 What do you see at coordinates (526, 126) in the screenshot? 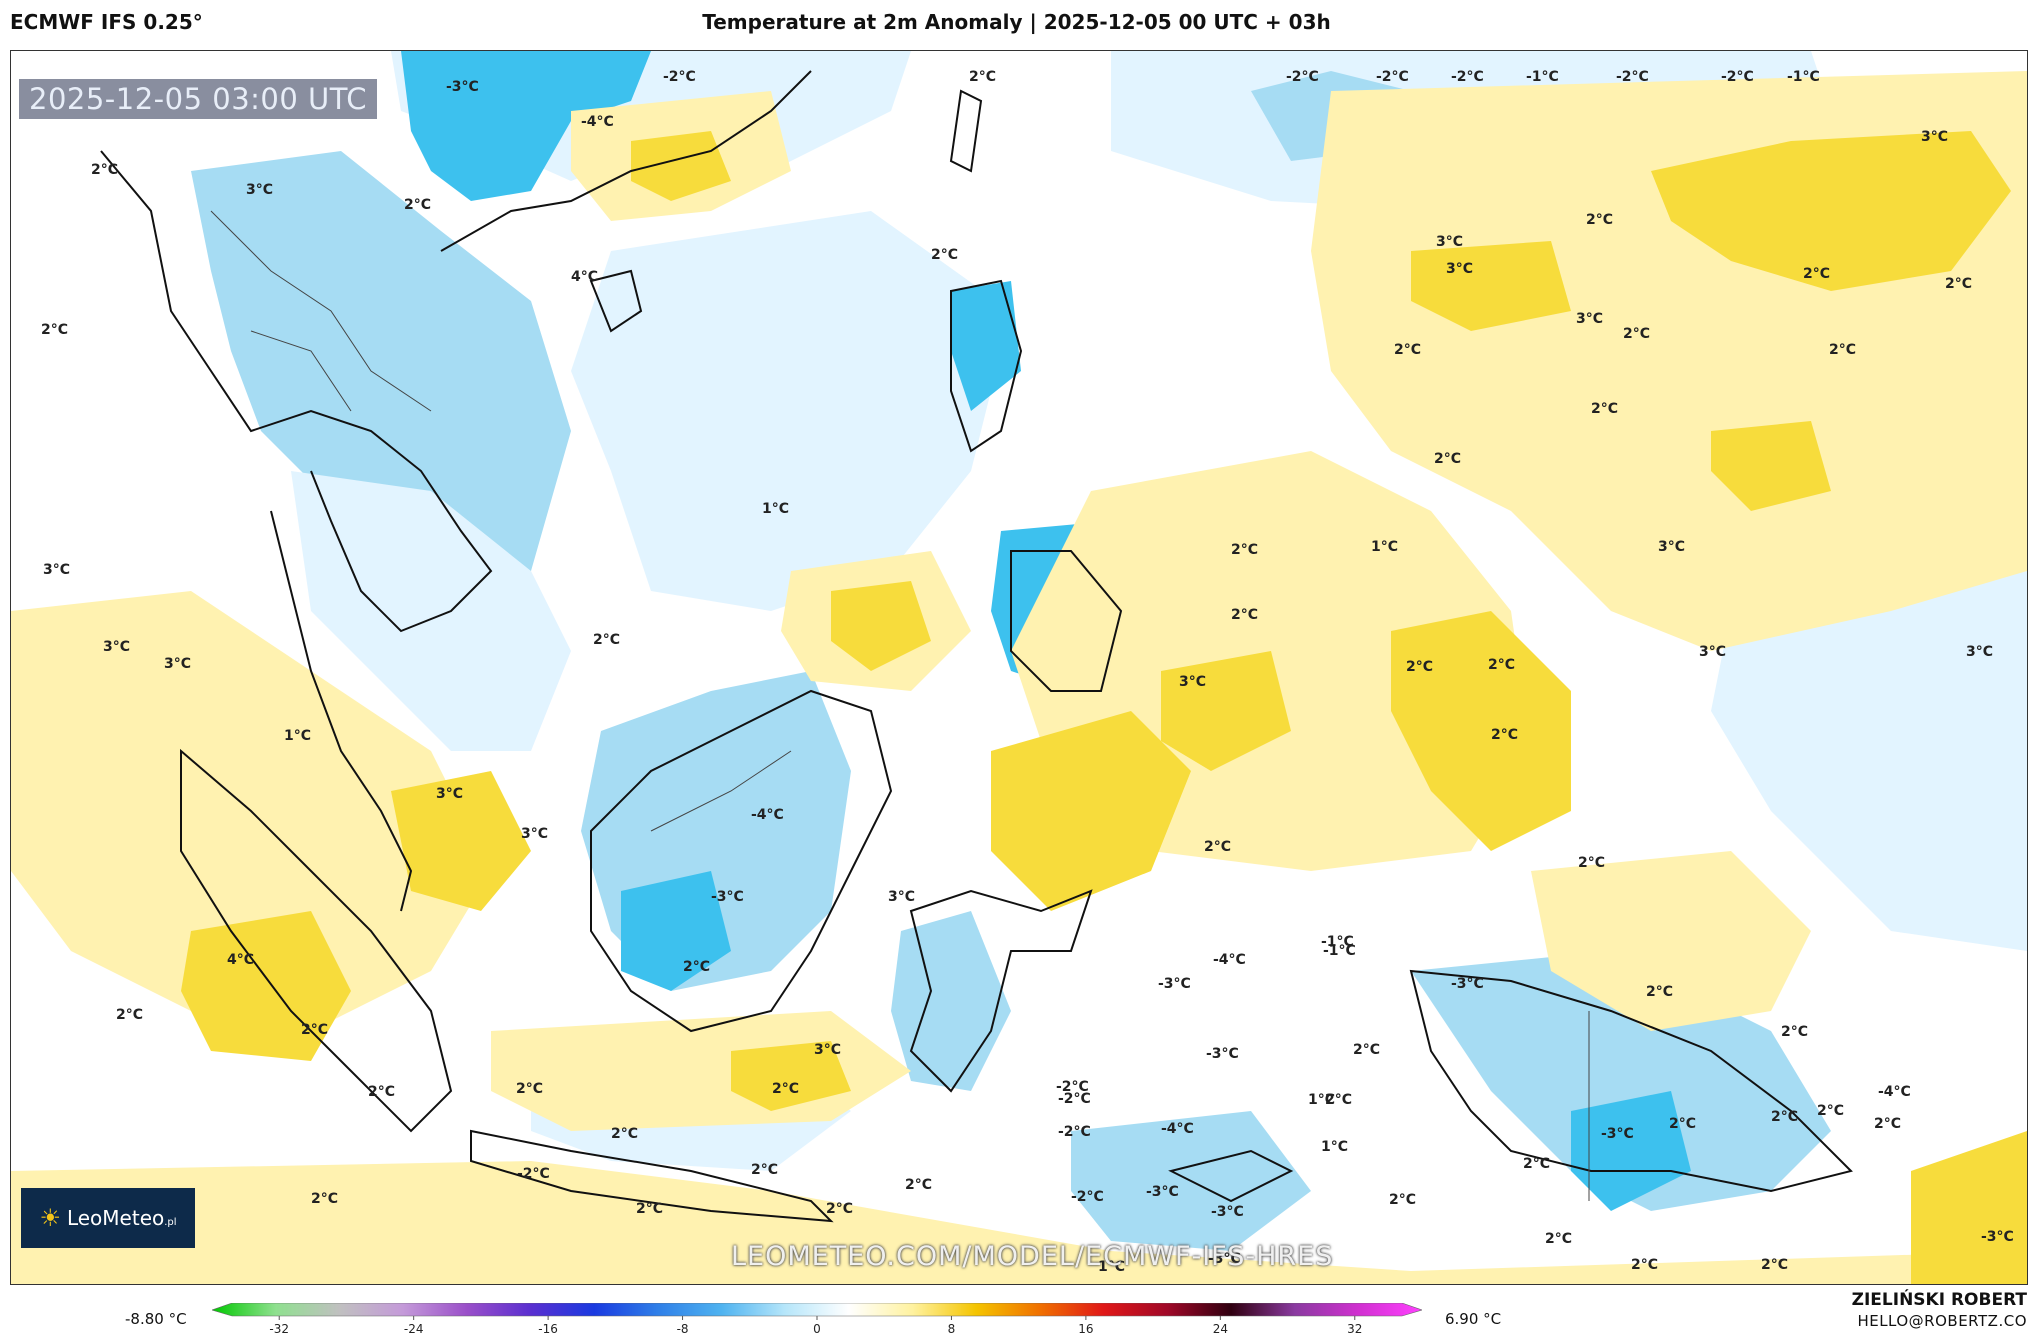
I see `cool-field-strong-north` at bounding box center [526, 126].